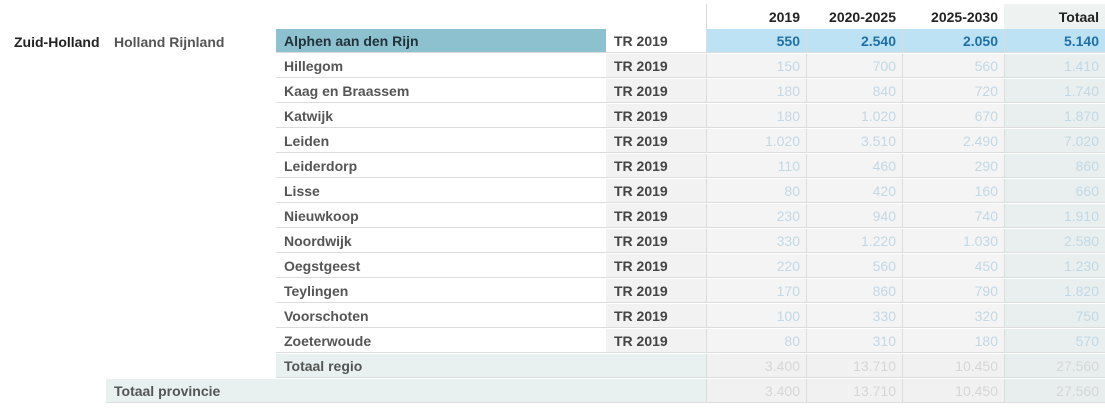 This screenshot has height=408, width=1105. Describe the element at coordinates (964, 17) in the screenshot. I see `col-header-2025-2030: 2025-2030` at that location.